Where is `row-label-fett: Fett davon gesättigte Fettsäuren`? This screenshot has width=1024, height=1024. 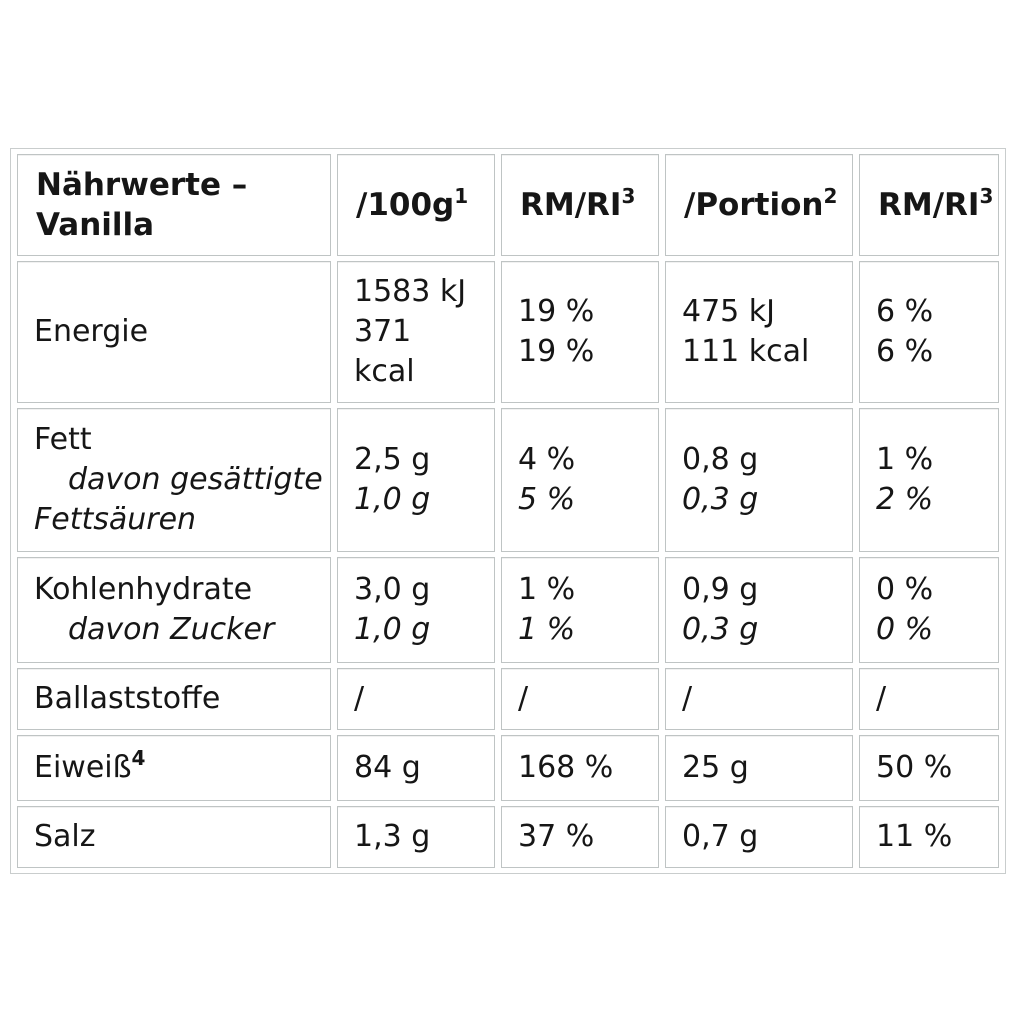
row-label-fett: Fett davon gesättigte Fettsäuren is located at coordinates (174, 480).